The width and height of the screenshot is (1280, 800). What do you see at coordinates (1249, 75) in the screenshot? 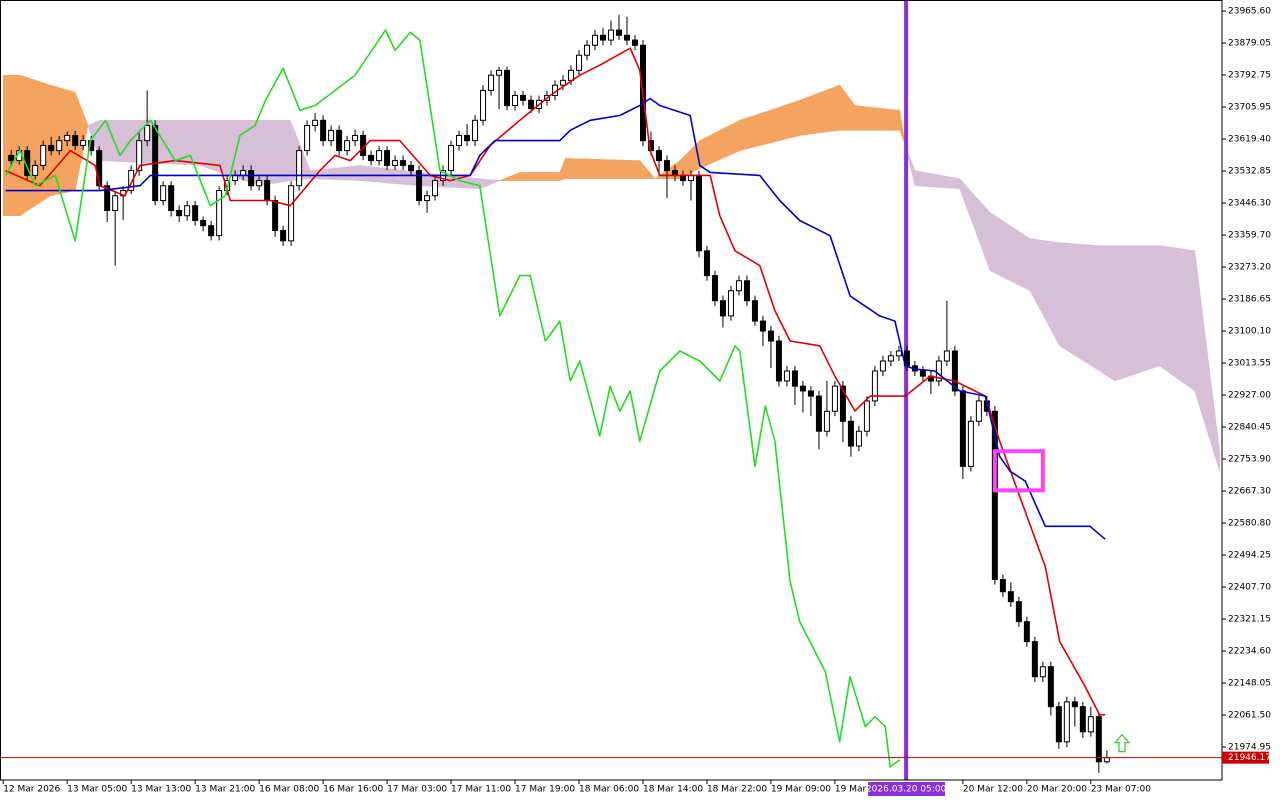
I see `y-tick-label: 23792.75` at bounding box center [1249, 75].